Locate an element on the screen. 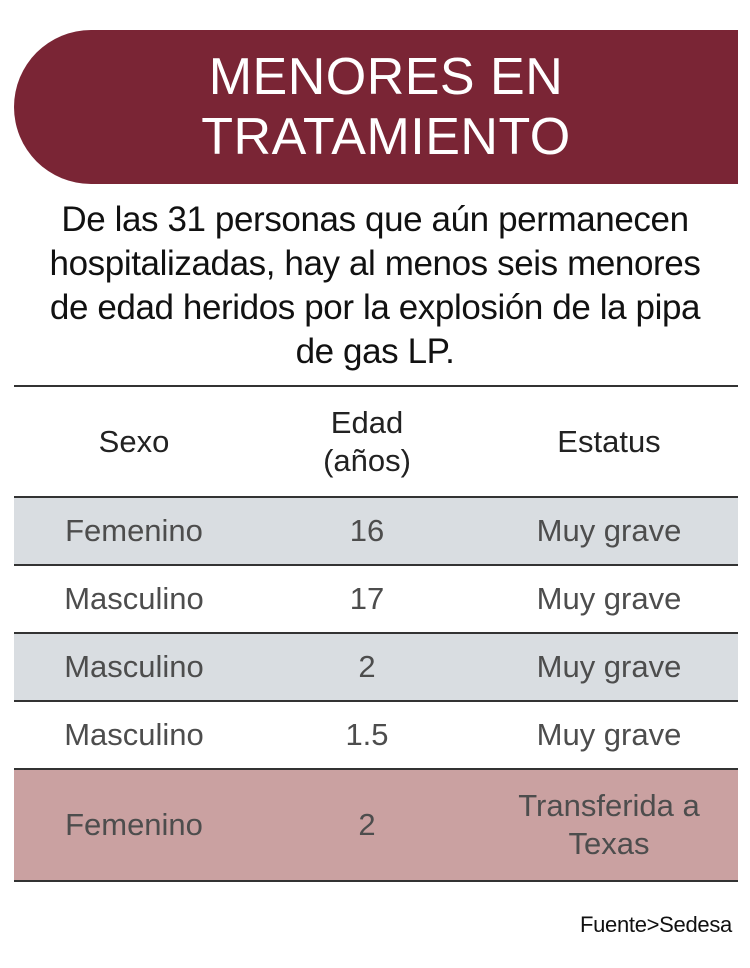  table-row: Femenino 16 Muy grave is located at coordinates (376, 532).